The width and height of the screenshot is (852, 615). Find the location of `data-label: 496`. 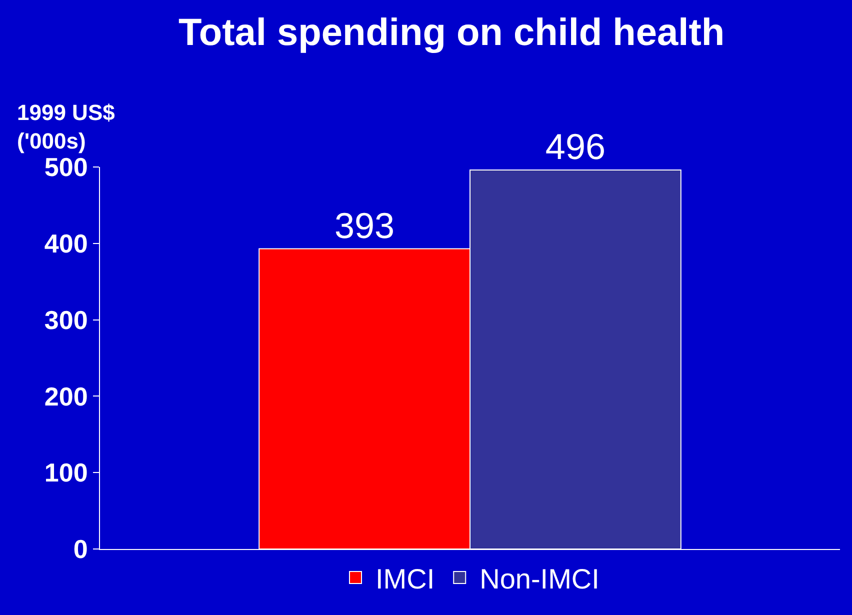

data-label: 496 is located at coordinates (575, 147).